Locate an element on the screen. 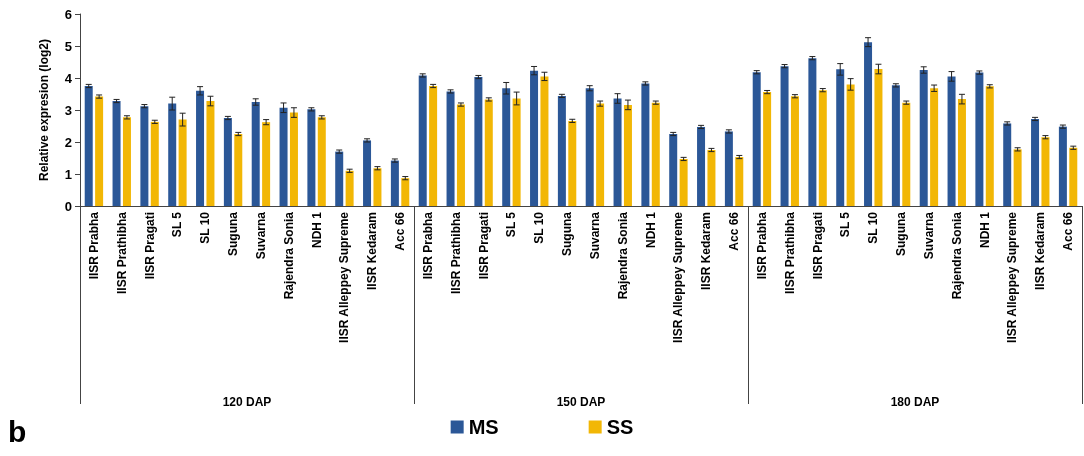 The image size is (1084, 456). y-tick-label: 4 is located at coordinates (68, 78).